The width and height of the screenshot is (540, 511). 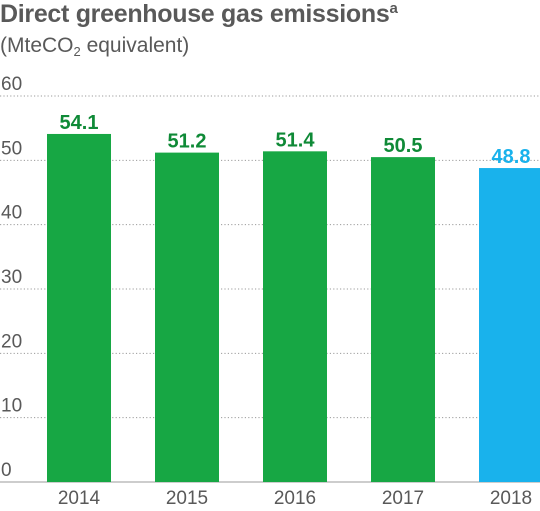 What do you see at coordinates (403, 498) in the screenshot?
I see `x-tick-label: 2017` at bounding box center [403, 498].